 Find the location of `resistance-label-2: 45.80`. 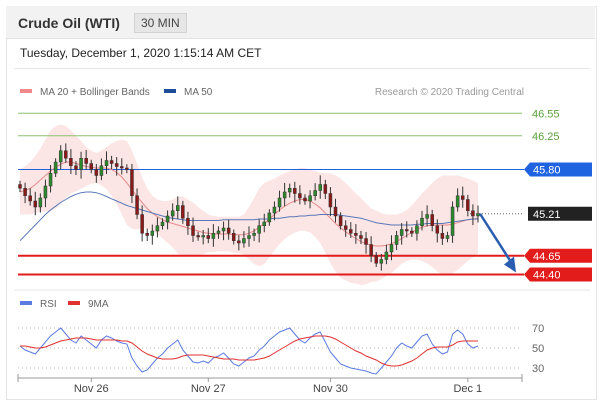

resistance-label-2: 45.80 is located at coordinates (547, 171).